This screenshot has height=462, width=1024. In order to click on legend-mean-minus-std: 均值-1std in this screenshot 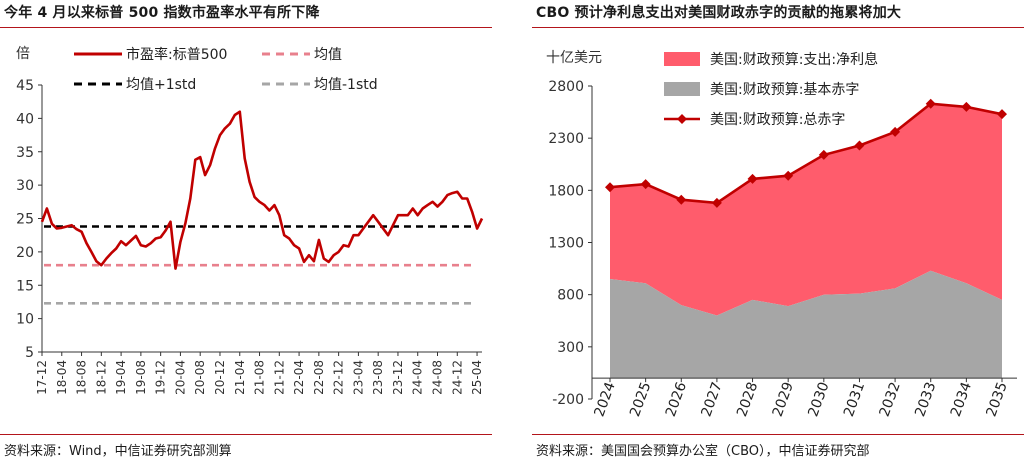, I will do `click(320, 85)`.